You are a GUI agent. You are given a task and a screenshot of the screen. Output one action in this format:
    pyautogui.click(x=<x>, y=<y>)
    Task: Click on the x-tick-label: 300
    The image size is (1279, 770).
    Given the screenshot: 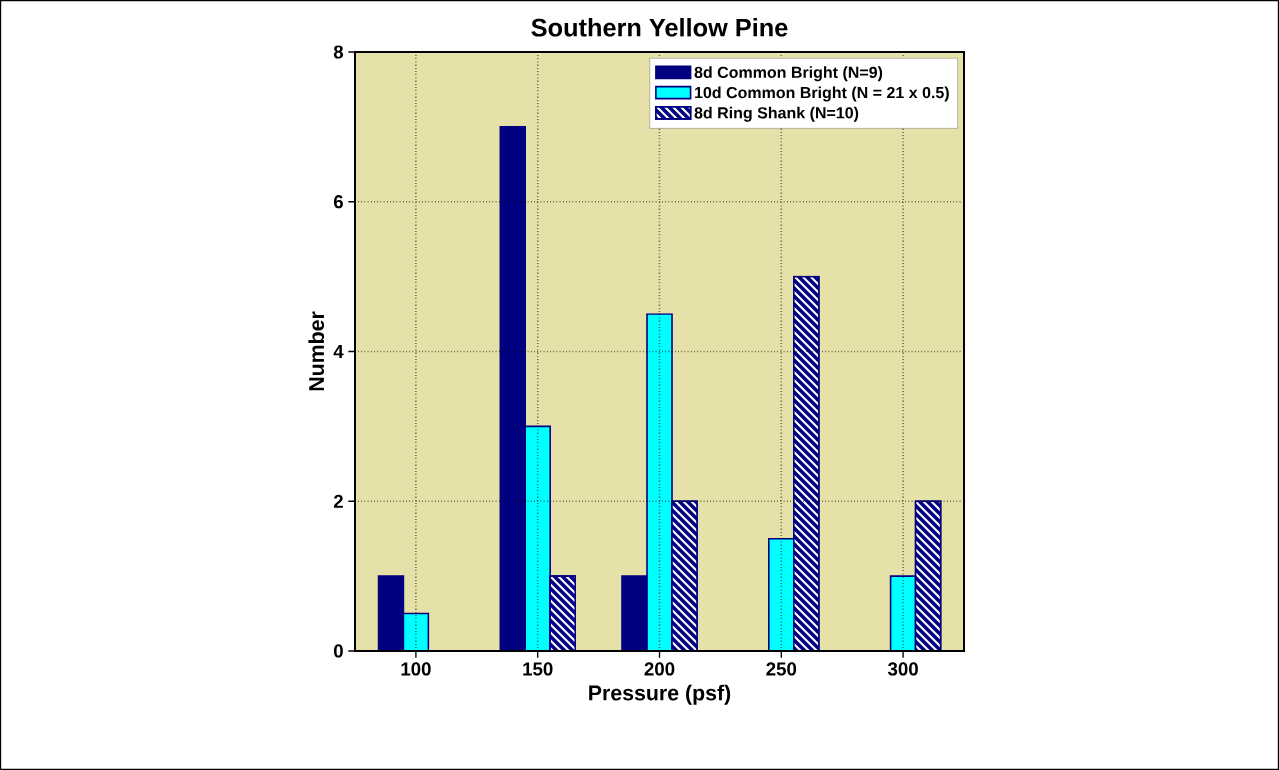 What is the action you would take?
    pyautogui.click(x=902, y=669)
    